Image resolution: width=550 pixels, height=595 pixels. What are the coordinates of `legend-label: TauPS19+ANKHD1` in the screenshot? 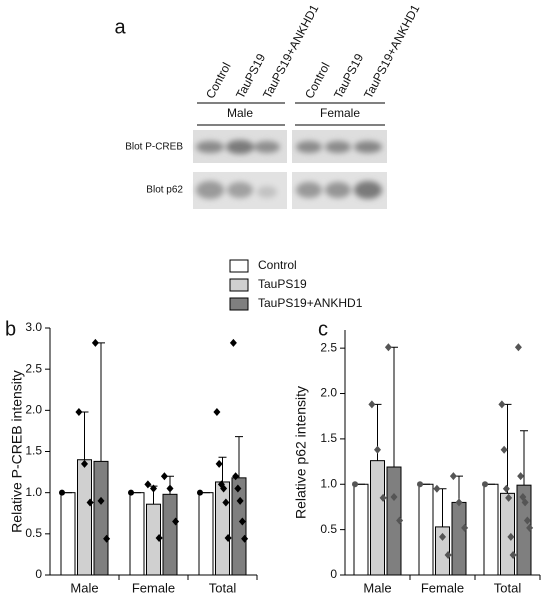 It's located at (310, 303).